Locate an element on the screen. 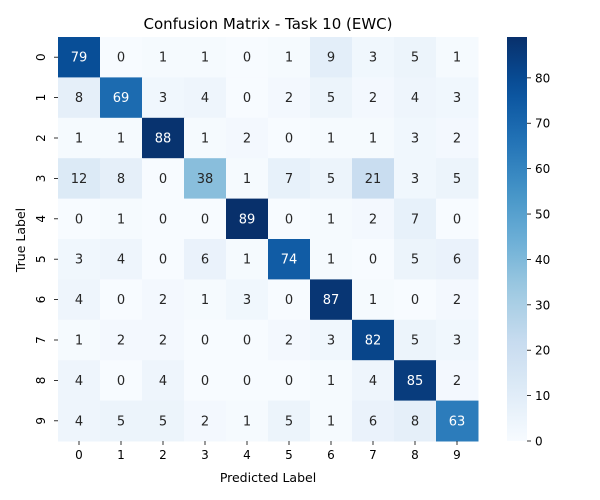 This screenshot has height=500, width=600. cell-value-label: 87 is located at coordinates (331, 300).